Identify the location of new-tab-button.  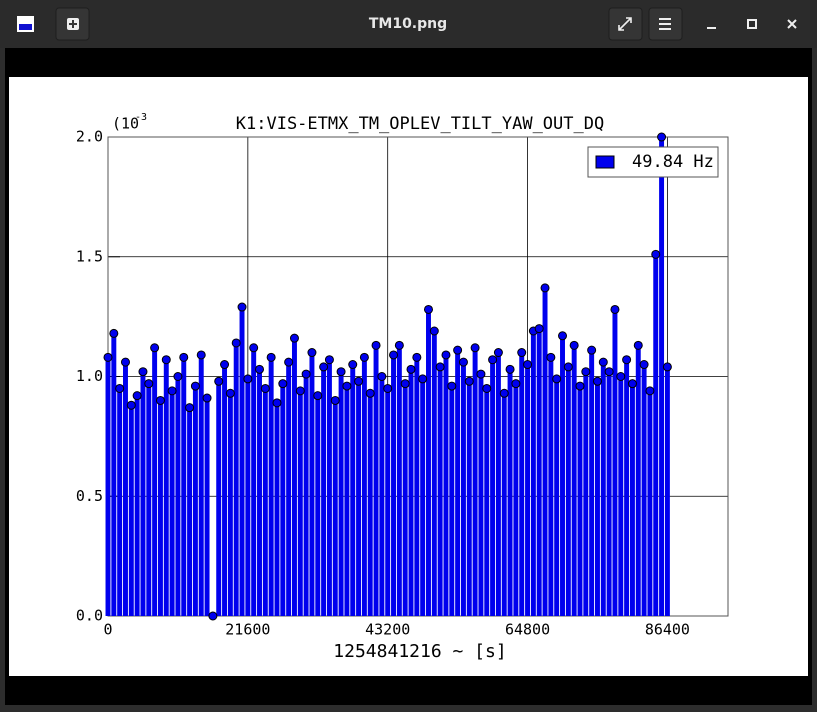
(72, 24).